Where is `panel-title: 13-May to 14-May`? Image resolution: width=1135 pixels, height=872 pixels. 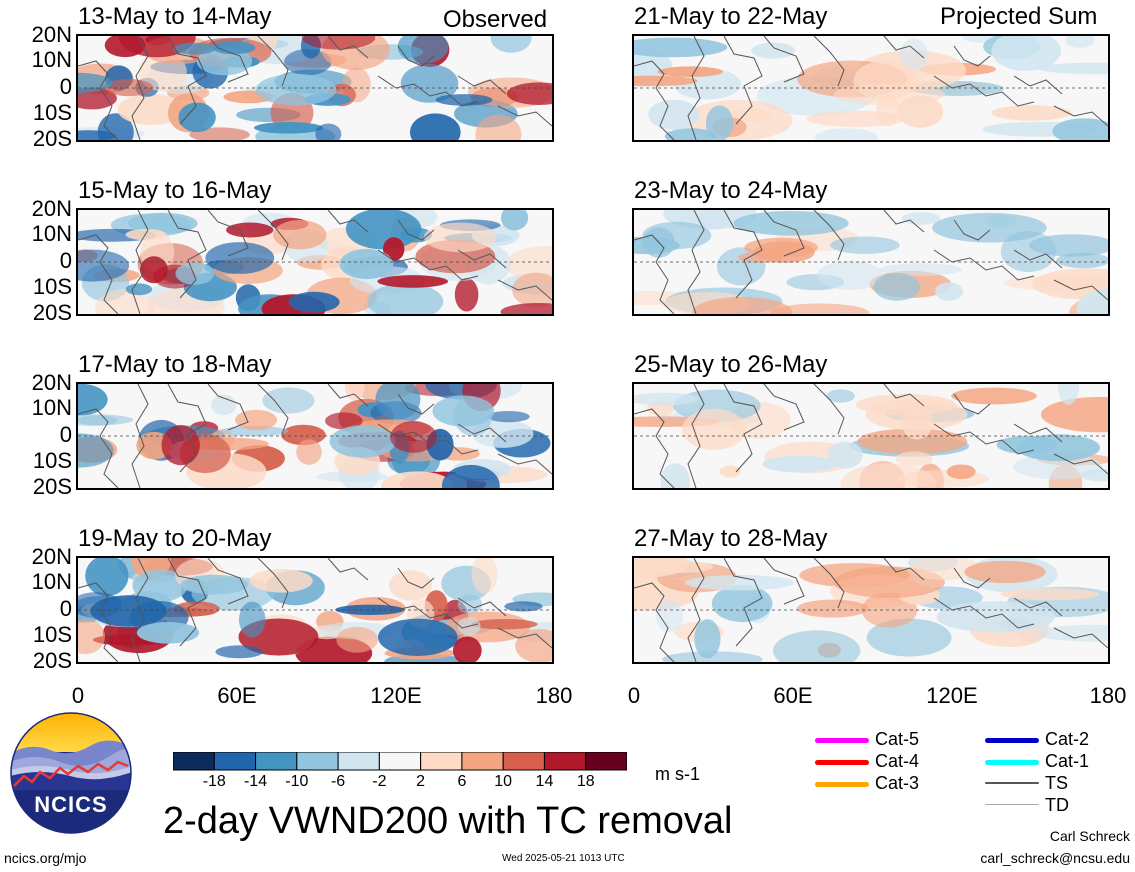
panel-title: 13-May to 14-May is located at coordinates (175, 16).